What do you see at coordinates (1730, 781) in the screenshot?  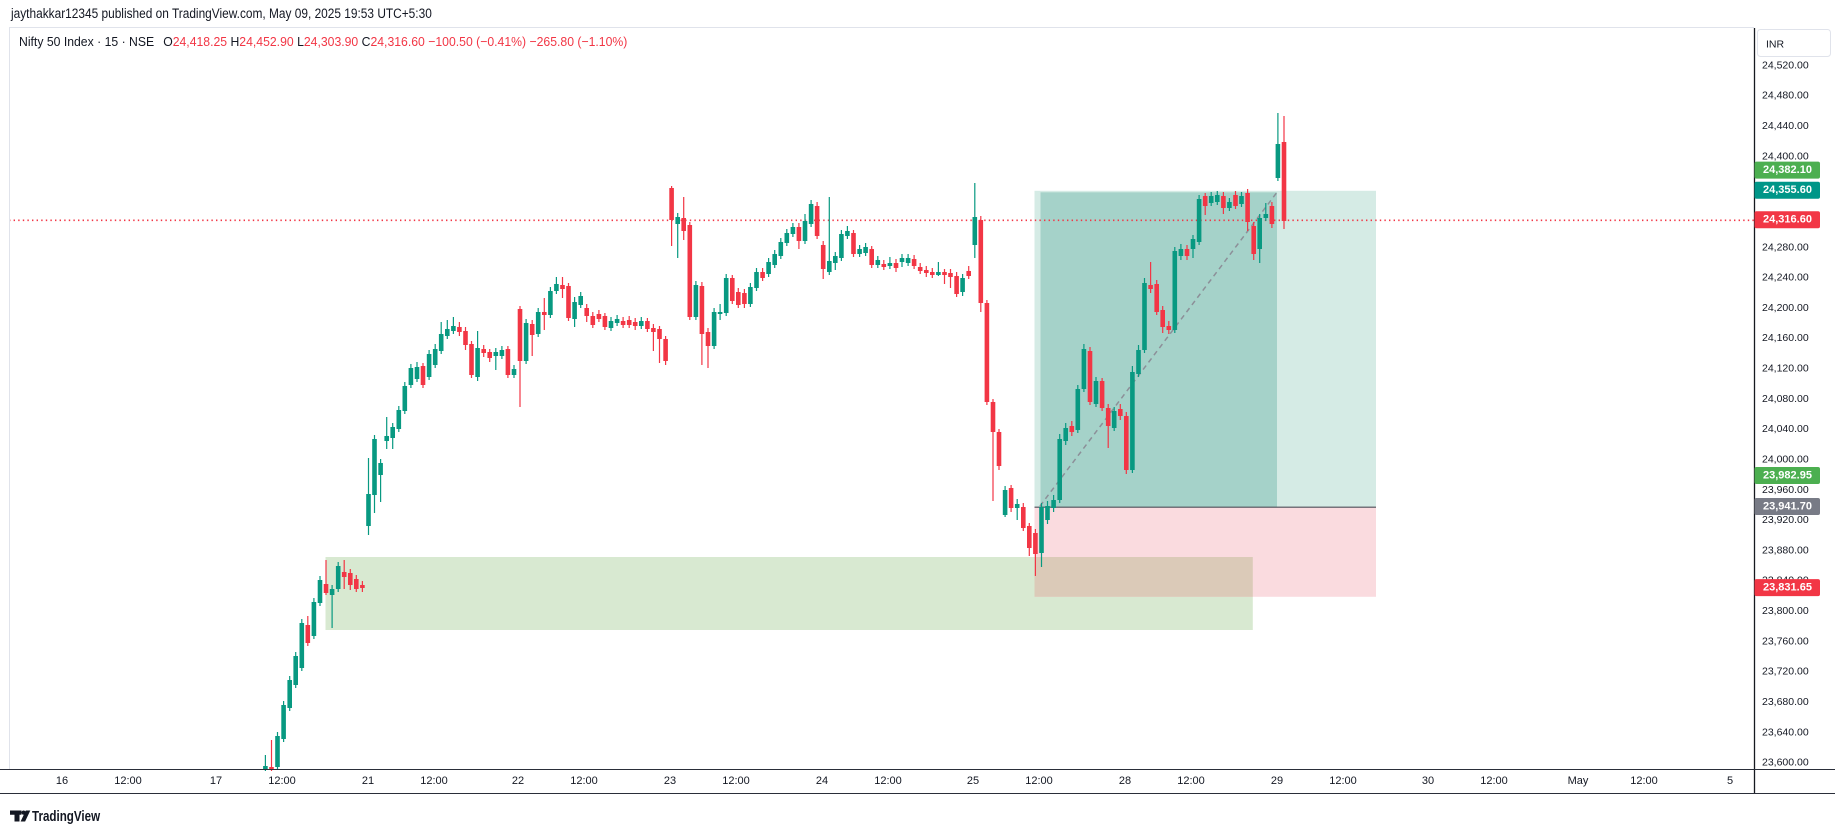 I see `svg-text: 5` at bounding box center [1730, 781].